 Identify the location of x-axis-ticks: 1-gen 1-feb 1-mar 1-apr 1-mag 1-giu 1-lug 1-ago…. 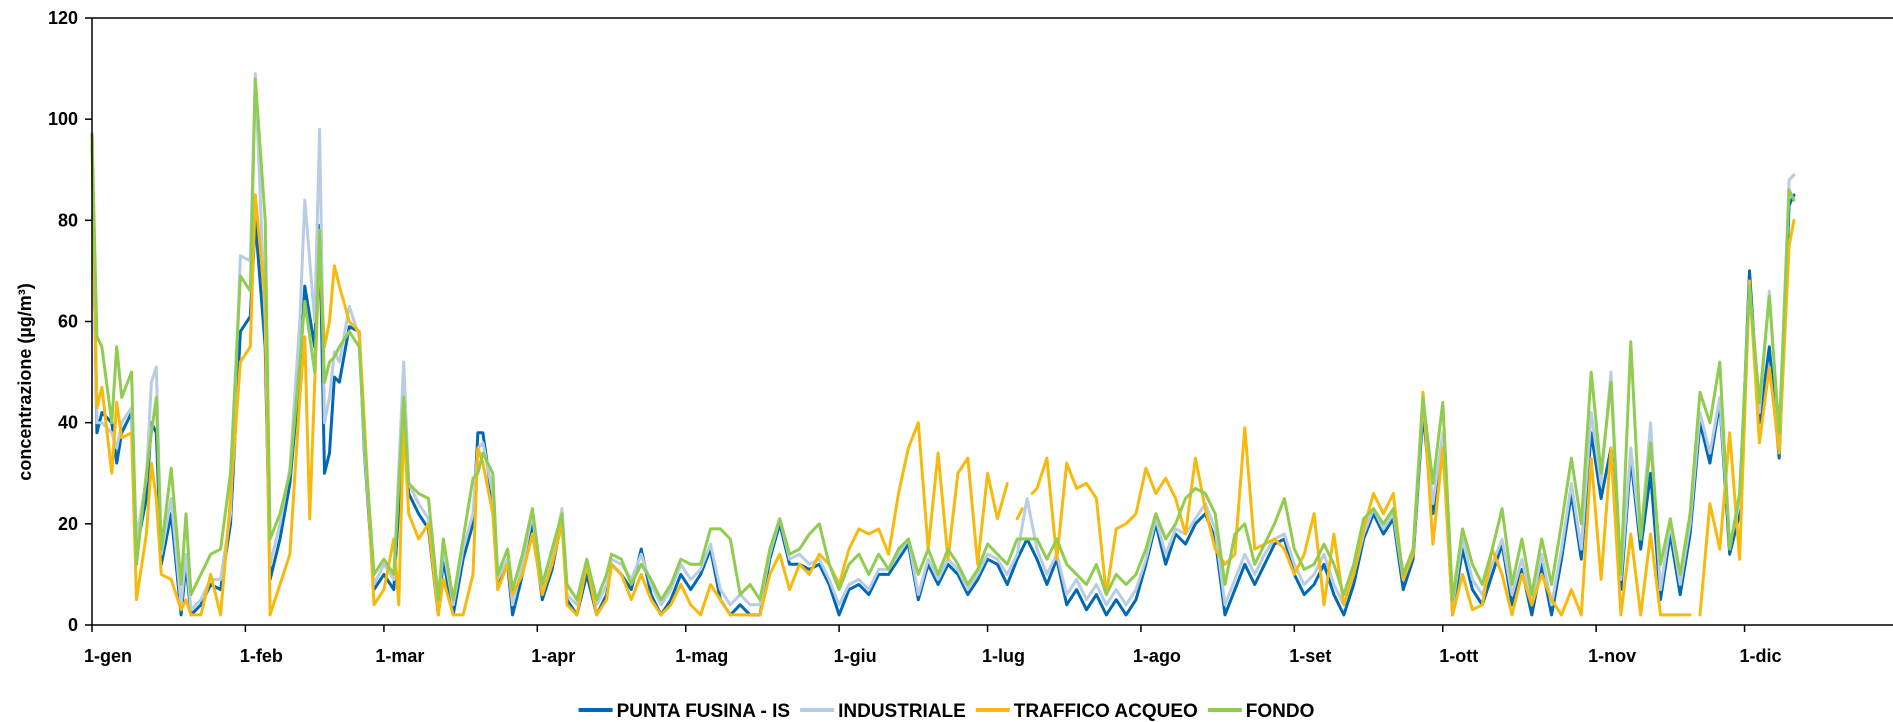
(933, 645).